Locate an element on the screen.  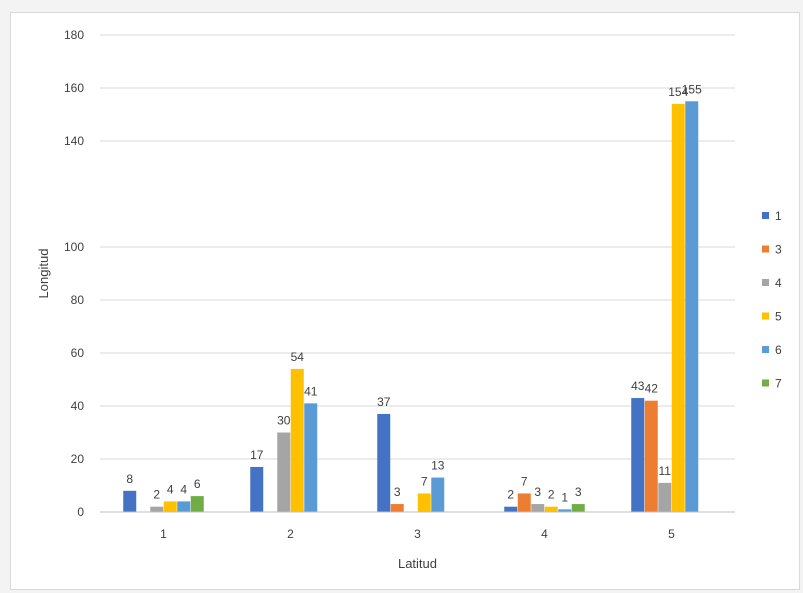
y-tick-label: 80 is located at coordinates (78, 300).